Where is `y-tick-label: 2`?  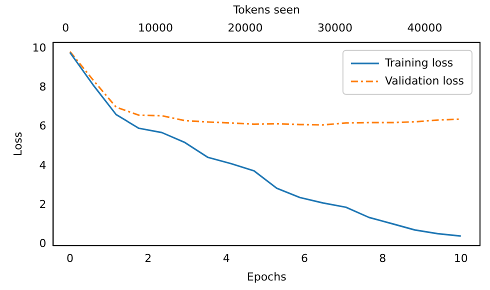
y-tick-label: 2 is located at coordinates (42, 204).